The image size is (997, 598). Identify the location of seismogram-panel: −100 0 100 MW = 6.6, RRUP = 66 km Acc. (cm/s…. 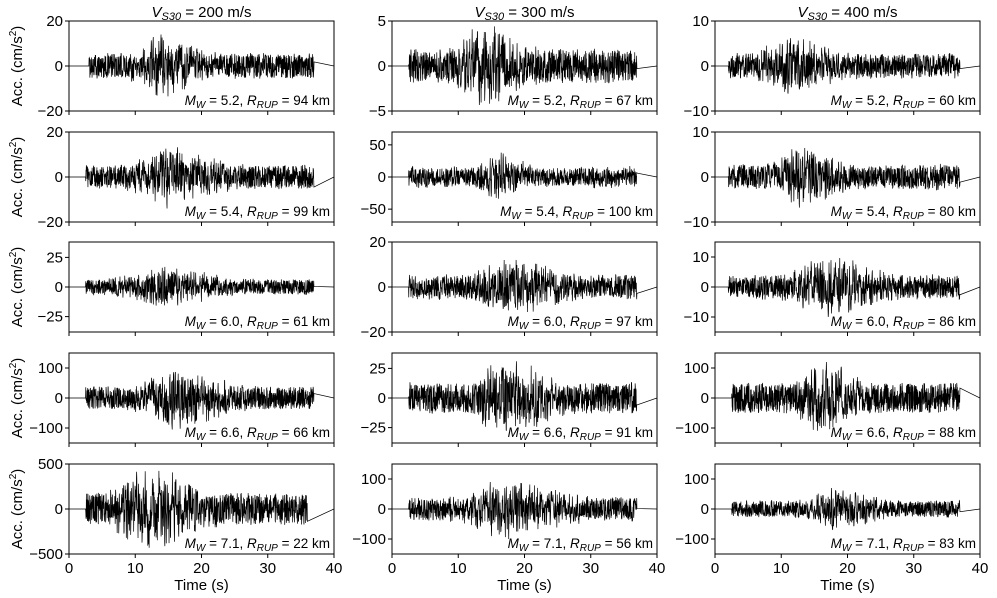
(171, 399).